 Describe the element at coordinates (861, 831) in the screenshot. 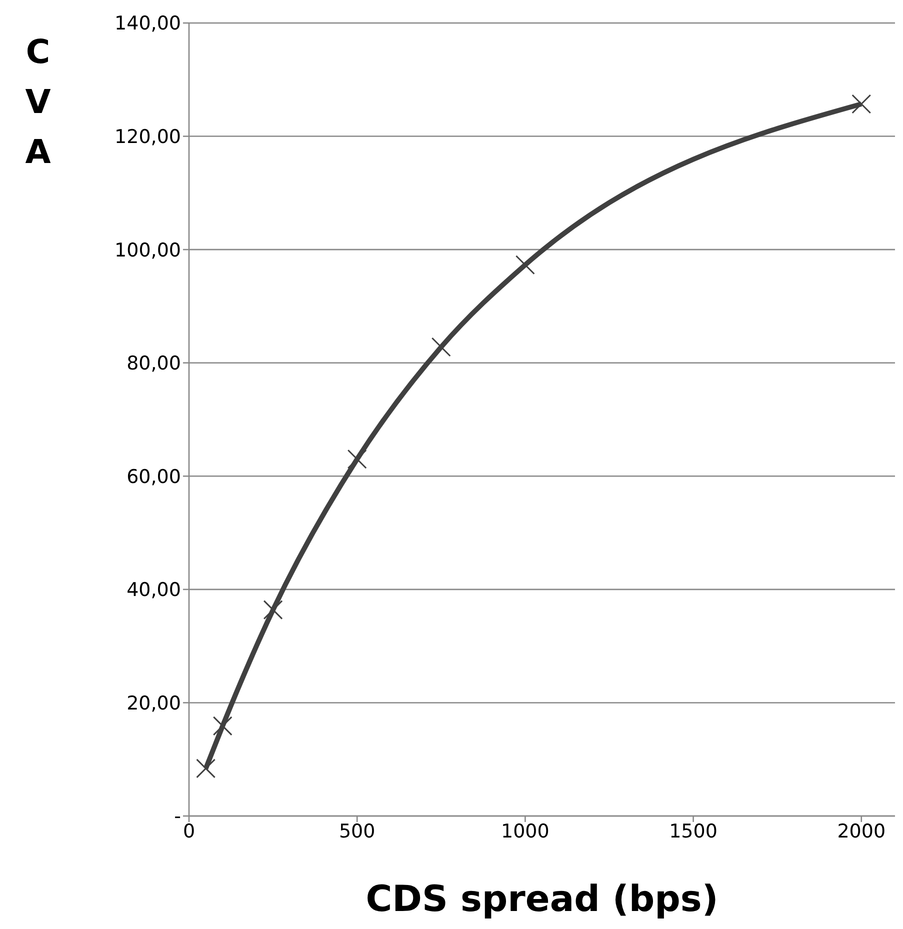

I see `x-tick-label: 2000` at that location.